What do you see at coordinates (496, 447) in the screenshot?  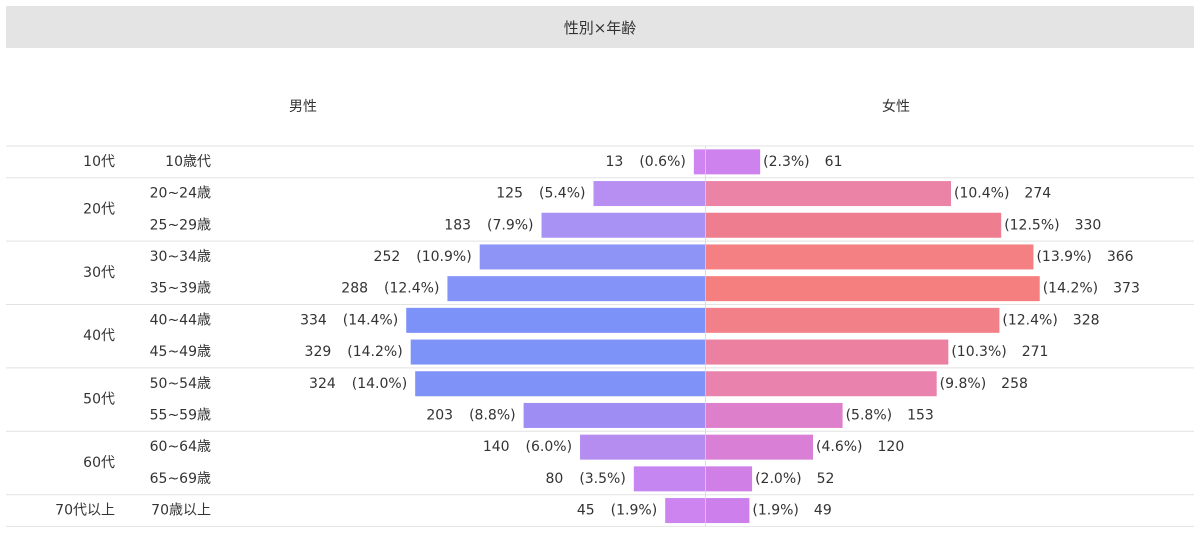 I see `male-count-label: 140` at bounding box center [496, 447].